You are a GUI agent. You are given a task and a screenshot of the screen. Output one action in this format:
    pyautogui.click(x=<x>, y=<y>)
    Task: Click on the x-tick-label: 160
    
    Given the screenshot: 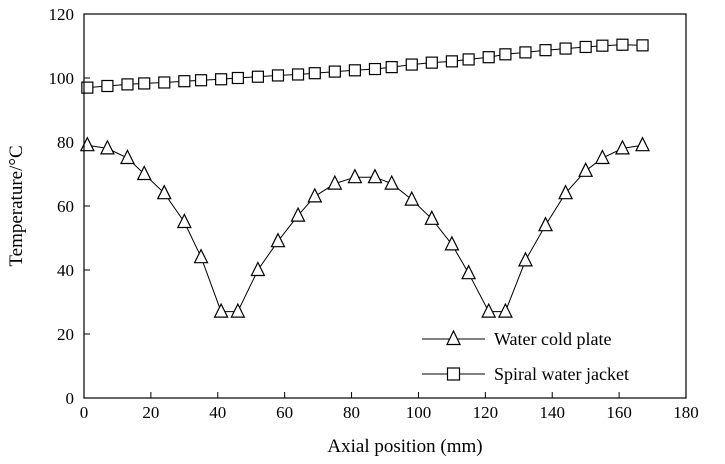 What is the action you would take?
    pyautogui.click(x=619, y=412)
    